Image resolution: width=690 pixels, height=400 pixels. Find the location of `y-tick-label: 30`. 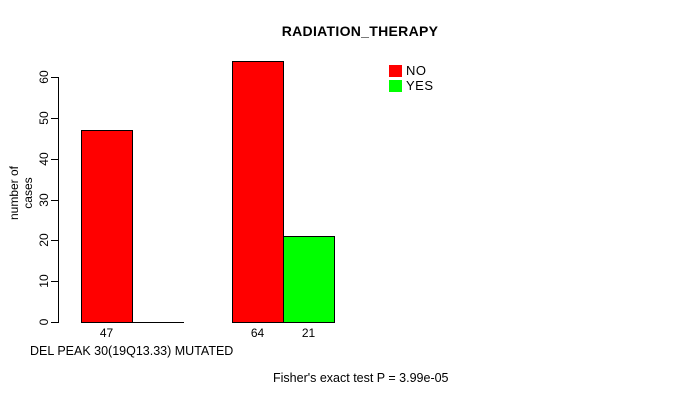

y-tick-label: 30 is located at coordinates (44, 200).